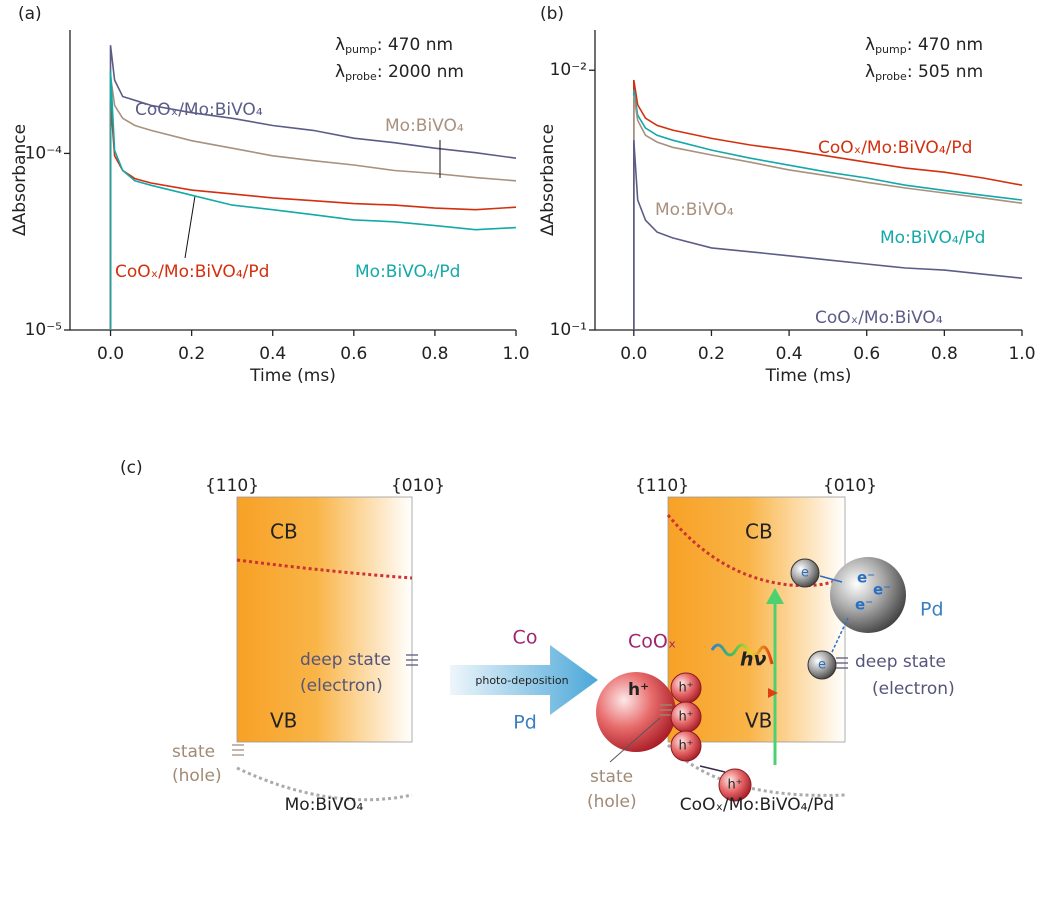 This screenshot has height=897, width=1038. Describe the element at coordinates (197, 776) in the screenshot. I see `state-label: (hole)` at that location.